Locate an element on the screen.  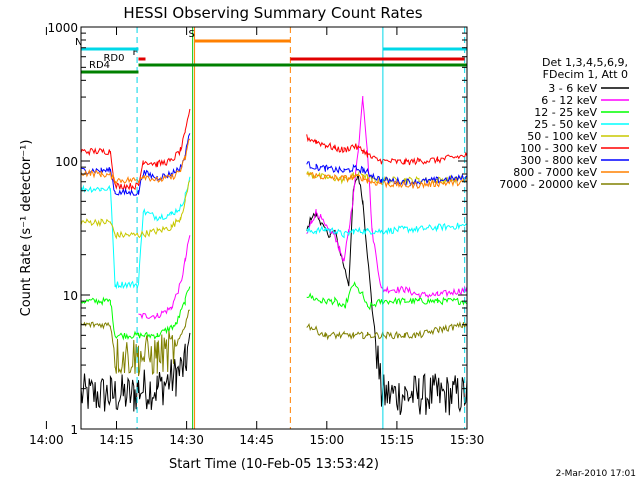
legend-entry-label: 800 - 7000 keV is located at coordinates (555, 172).